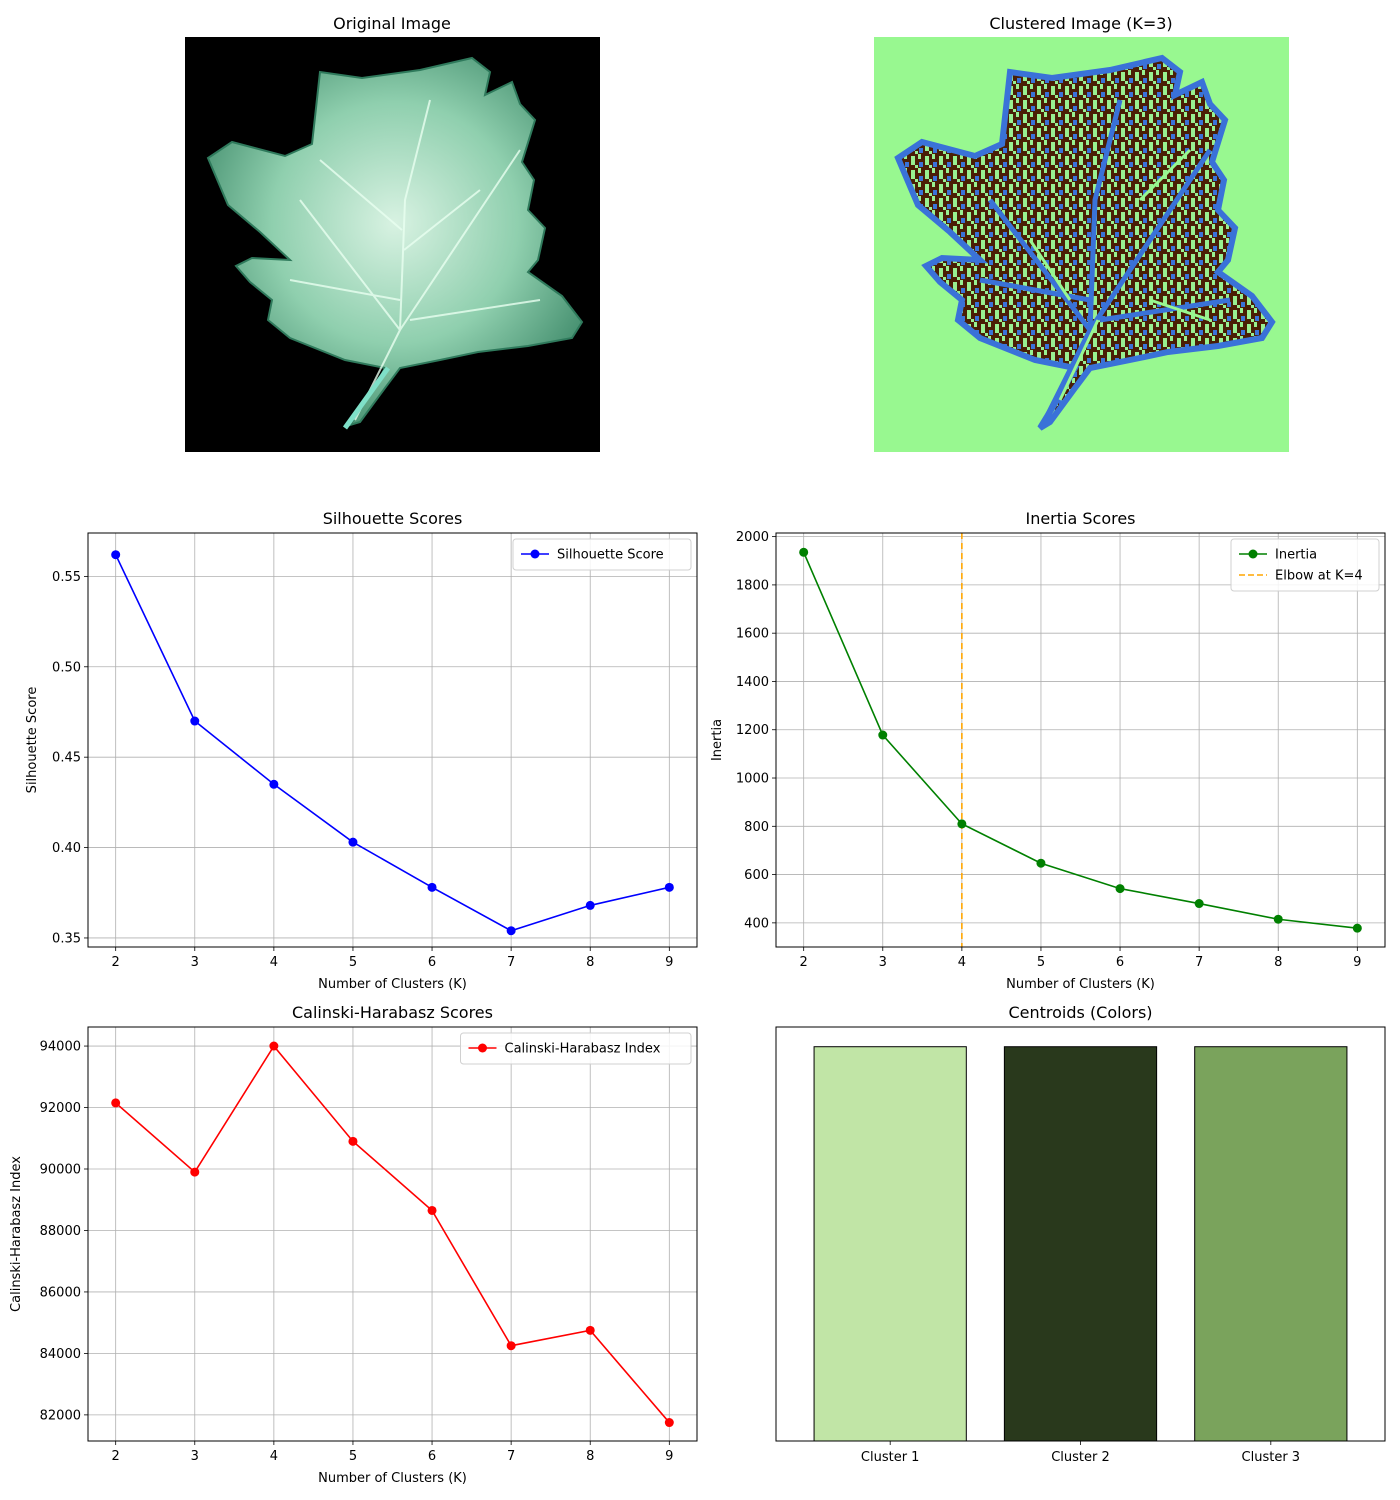  What do you see at coordinates (60, 1108) in the screenshot?
I see `y-tick-label: 92000` at bounding box center [60, 1108].